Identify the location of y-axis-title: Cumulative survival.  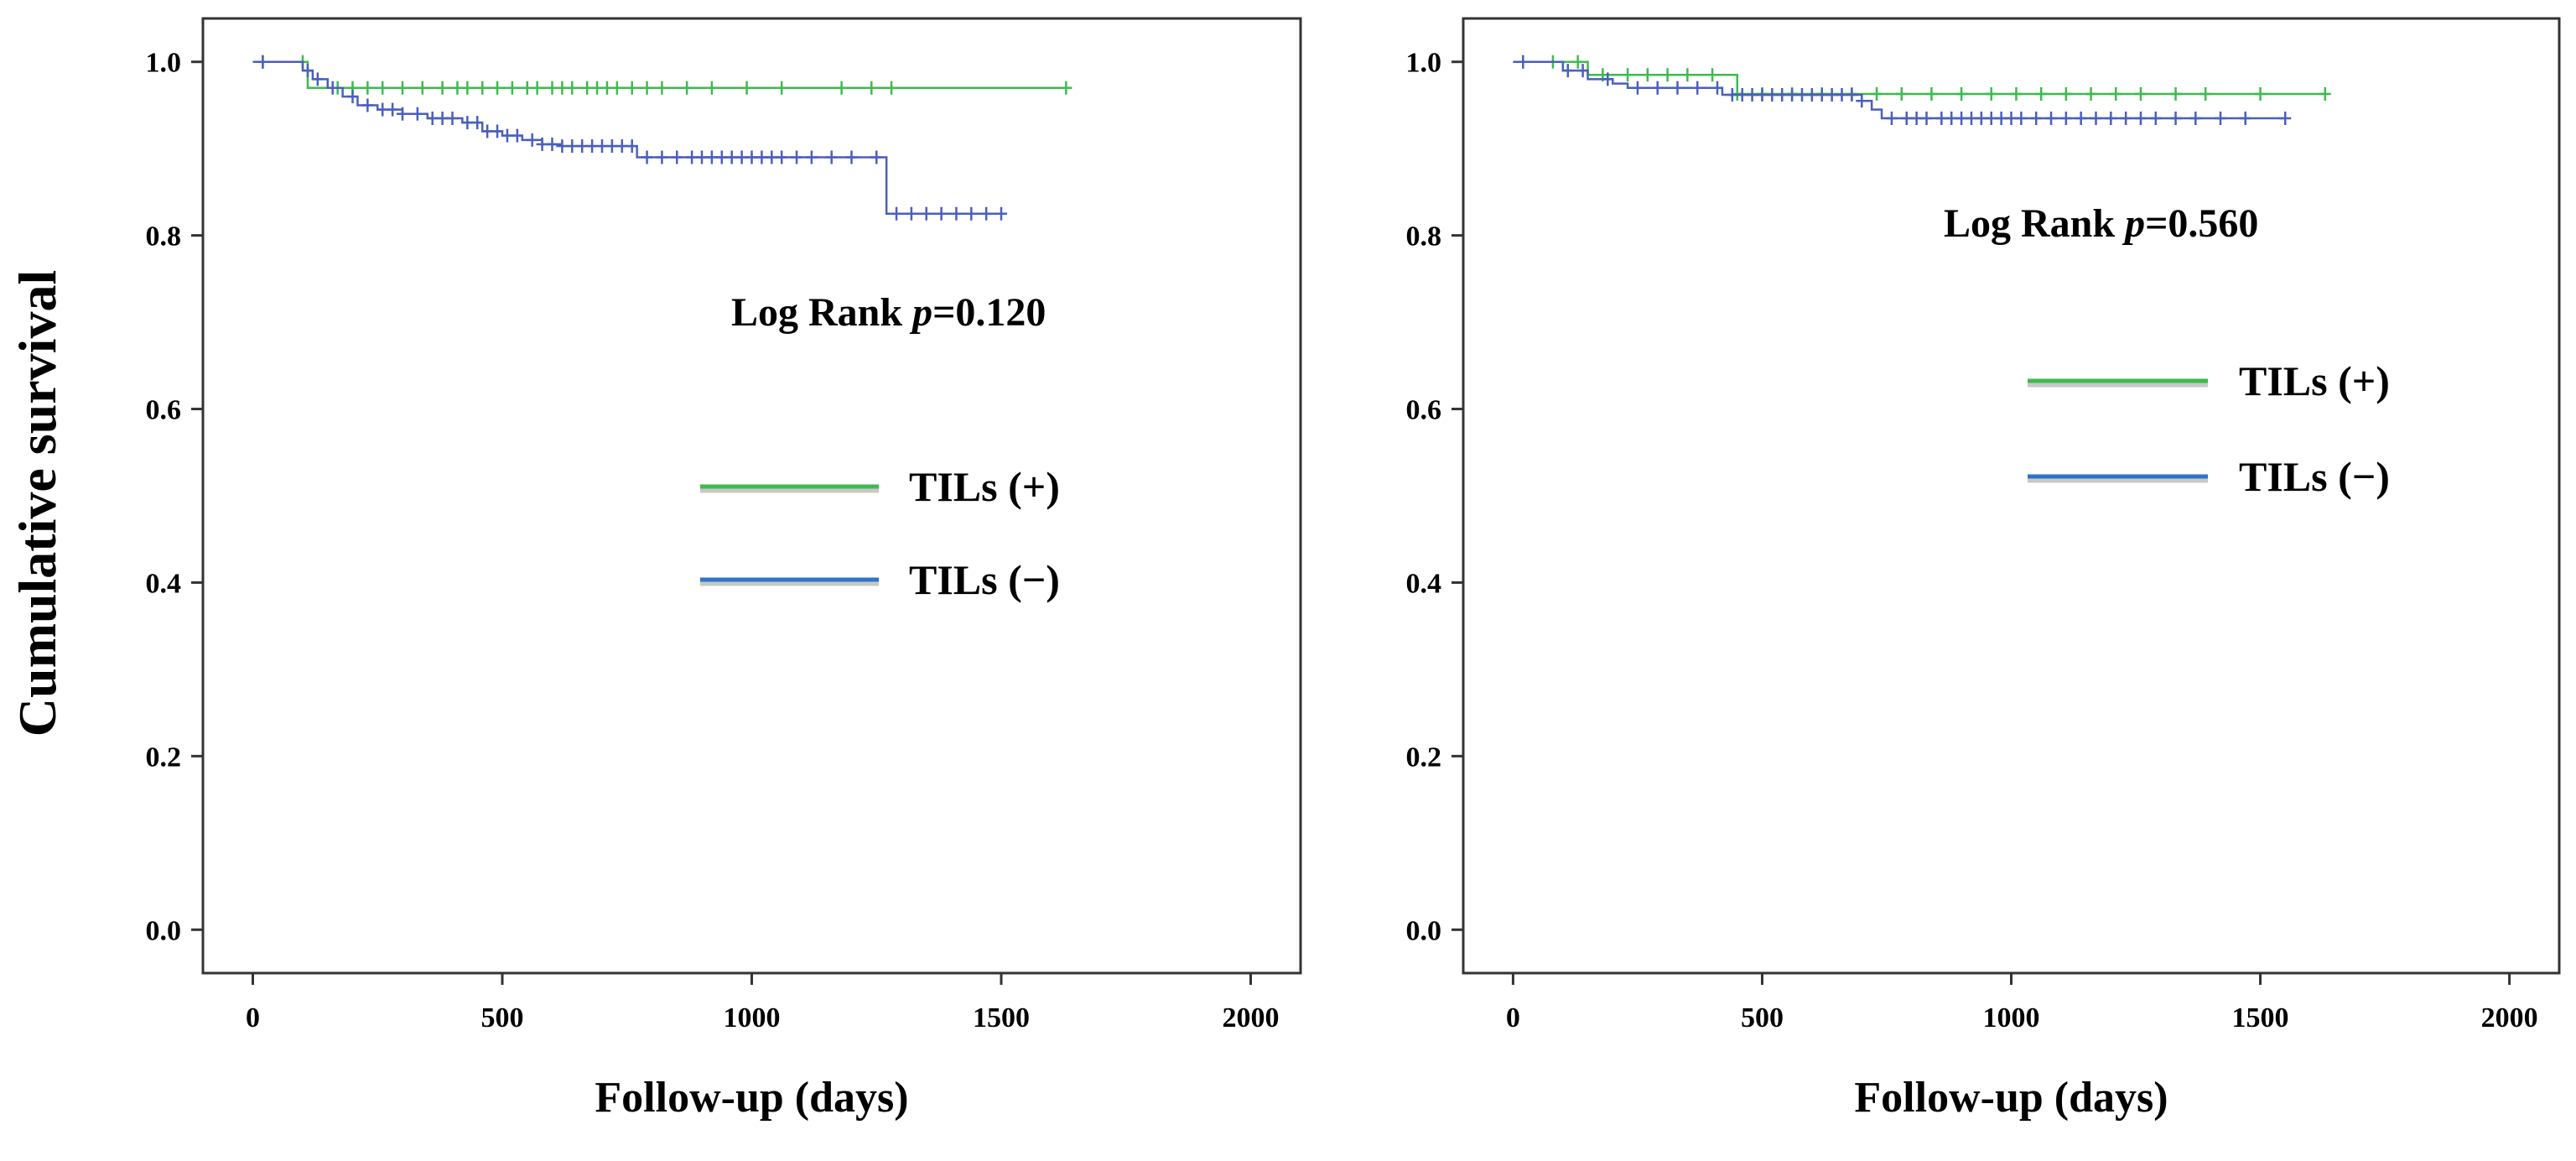
(37, 503).